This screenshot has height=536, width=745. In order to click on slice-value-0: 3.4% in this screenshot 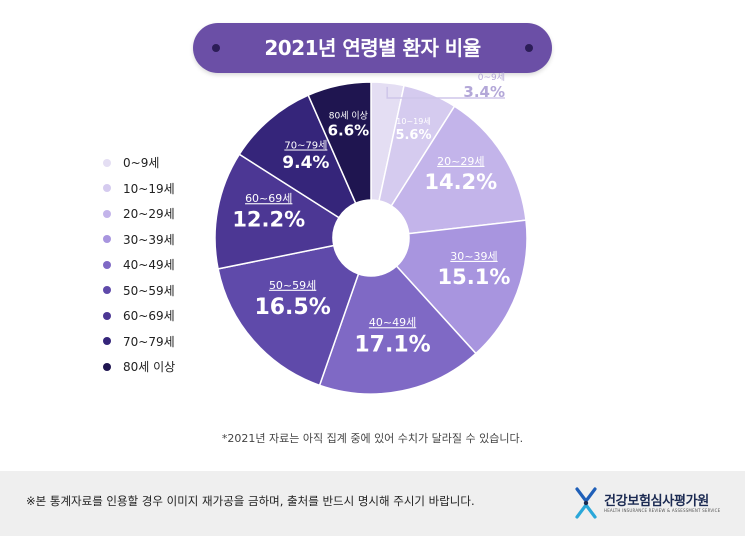, I will do `click(484, 92)`.